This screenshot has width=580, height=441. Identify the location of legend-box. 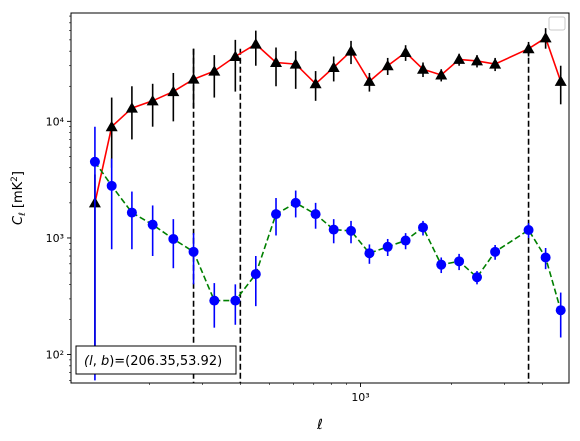
(557, 23).